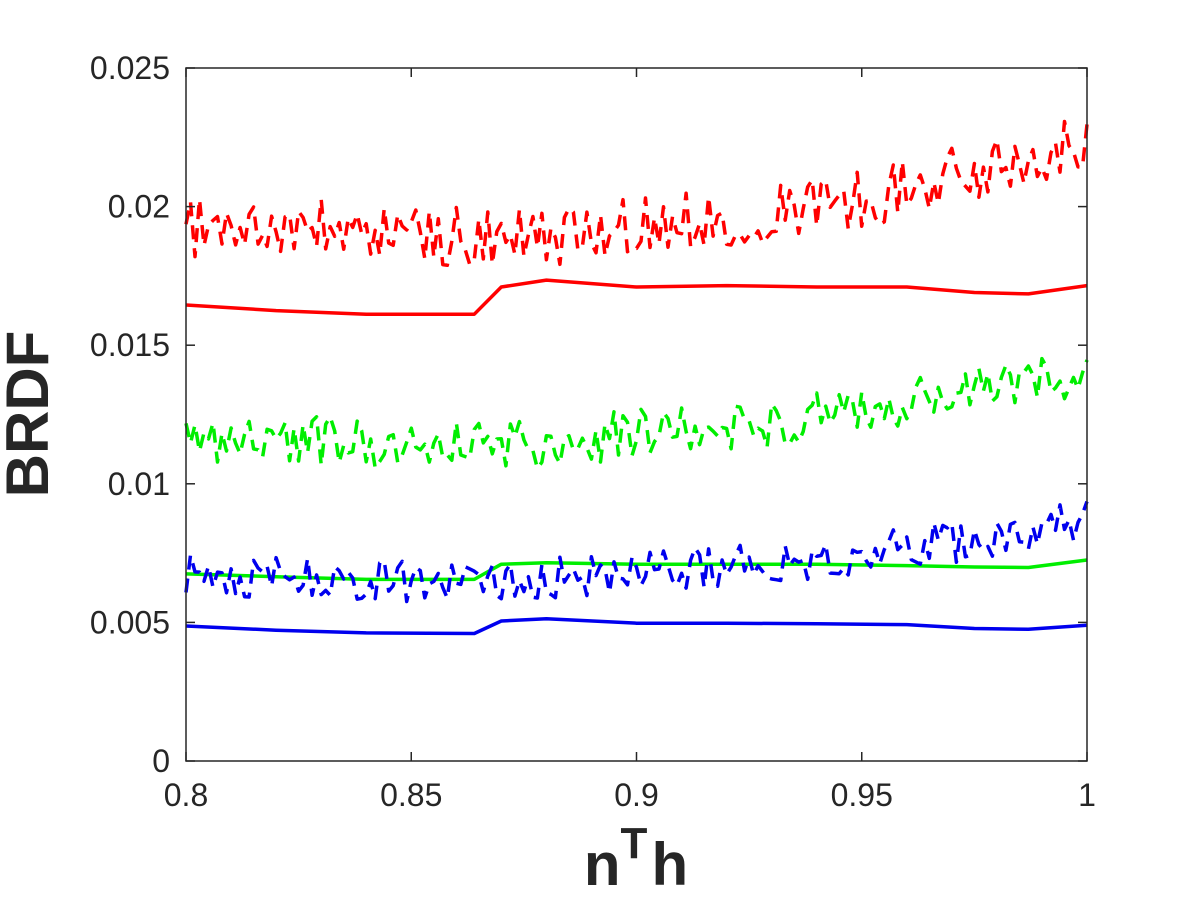 This screenshot has width=1200, height=900. What do you see at coordinates (634, 843) in the screenshot?
I see `x-axis-title-superscript: T` at bounding box center [634, 843].